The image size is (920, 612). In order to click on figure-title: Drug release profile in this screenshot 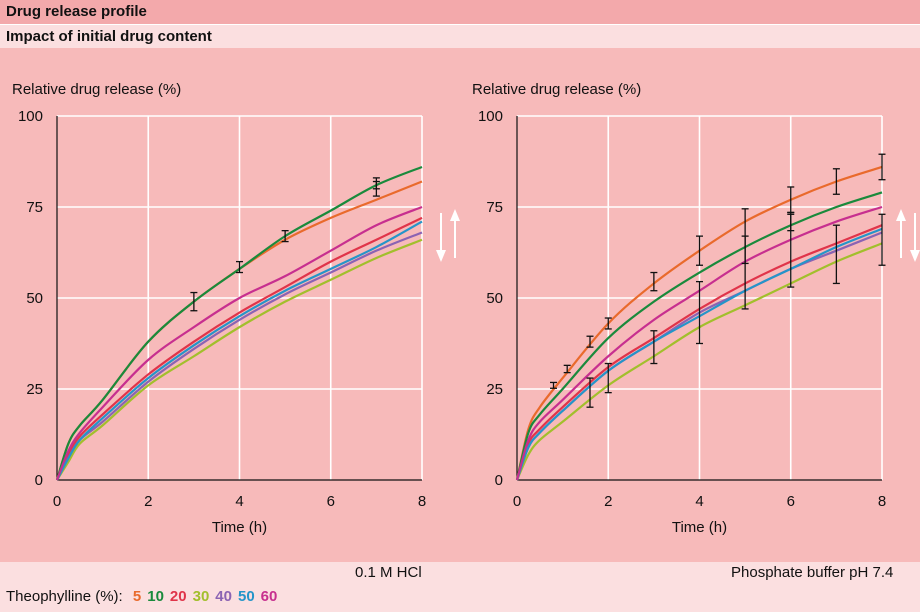, I will do `click(460, 12)`.